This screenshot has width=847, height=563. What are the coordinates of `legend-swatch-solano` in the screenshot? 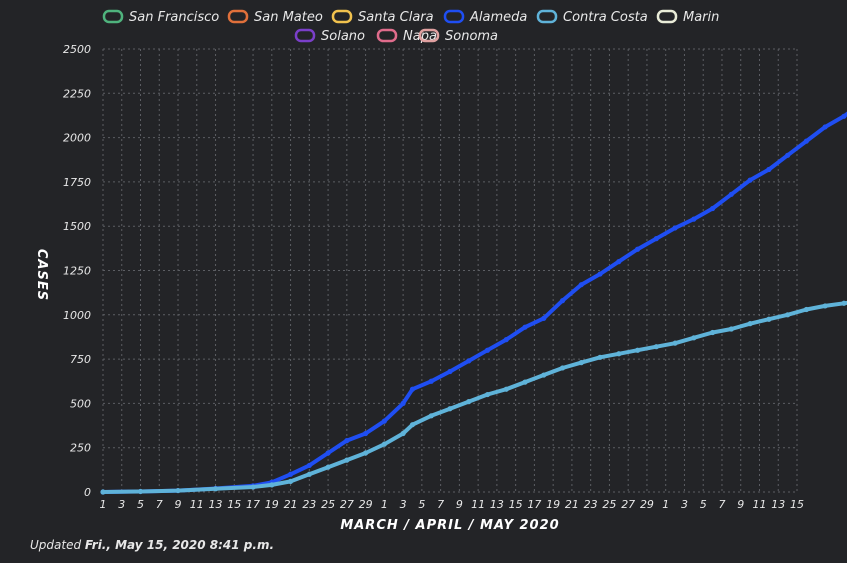 It's located at (305, 35).